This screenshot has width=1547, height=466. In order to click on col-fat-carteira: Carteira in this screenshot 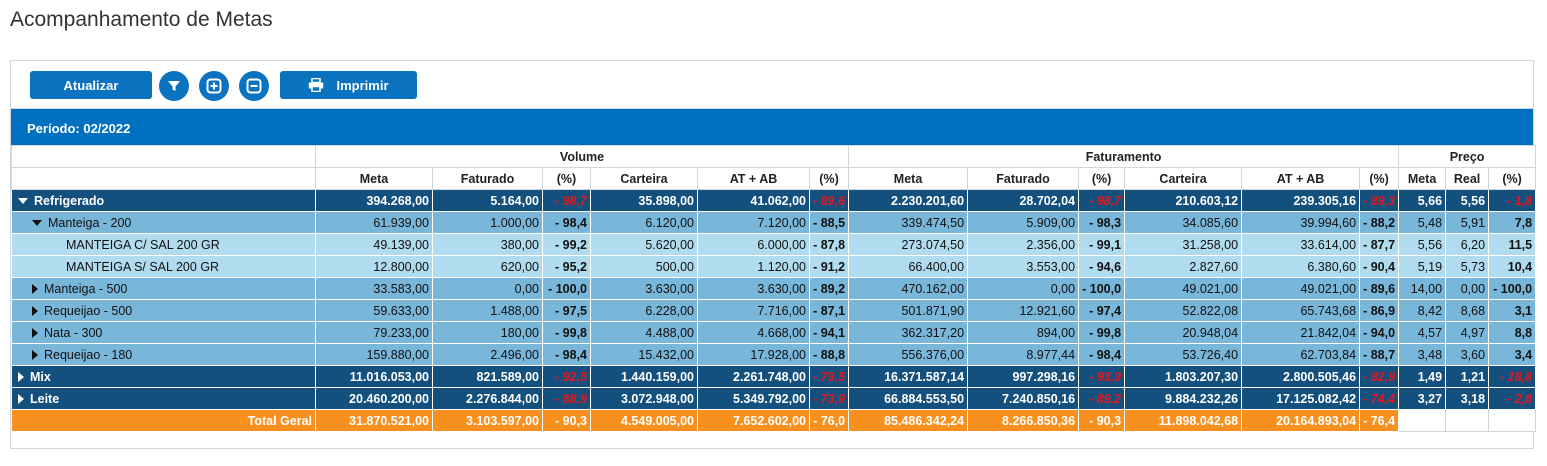, I will do `click(1183, 178)`.